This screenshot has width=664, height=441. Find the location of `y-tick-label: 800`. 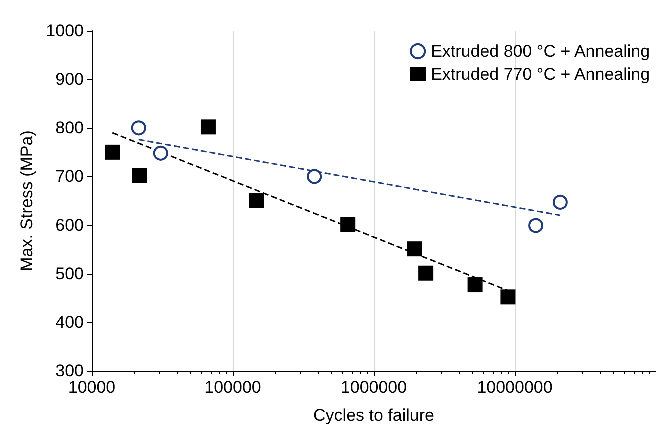

y-tick-label: 800 is located at coordinates (70, 128).